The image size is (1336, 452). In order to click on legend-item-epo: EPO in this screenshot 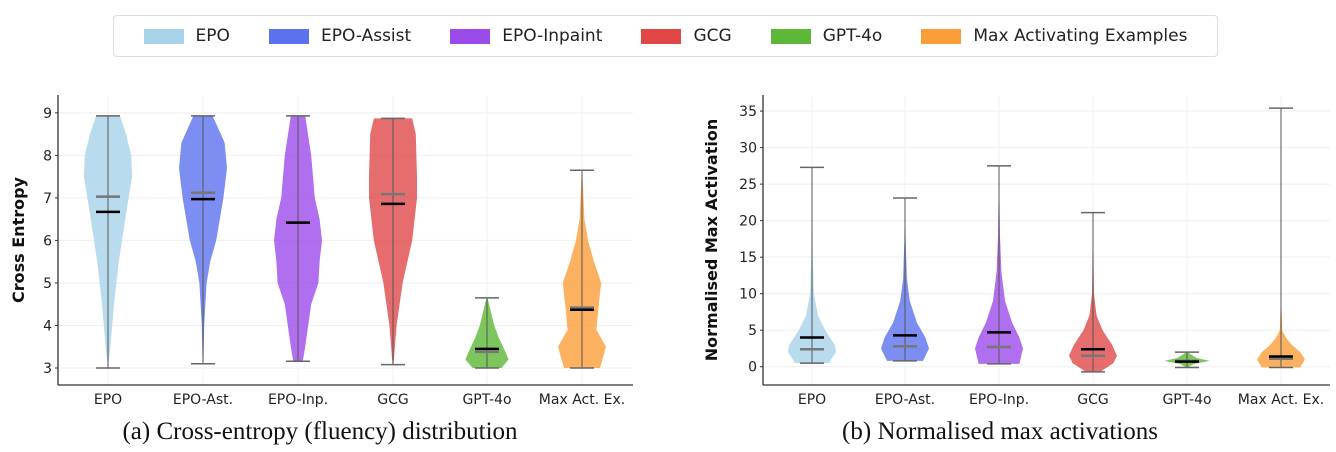, I will do `click(186, 36)`.